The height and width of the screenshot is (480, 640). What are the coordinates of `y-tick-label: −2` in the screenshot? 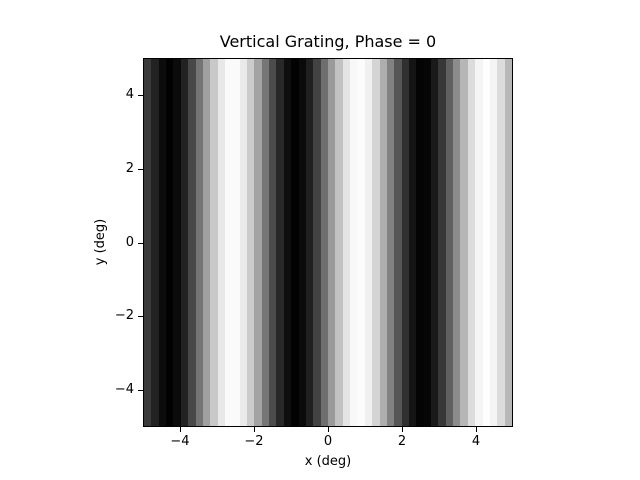 It's located at (124, 315).